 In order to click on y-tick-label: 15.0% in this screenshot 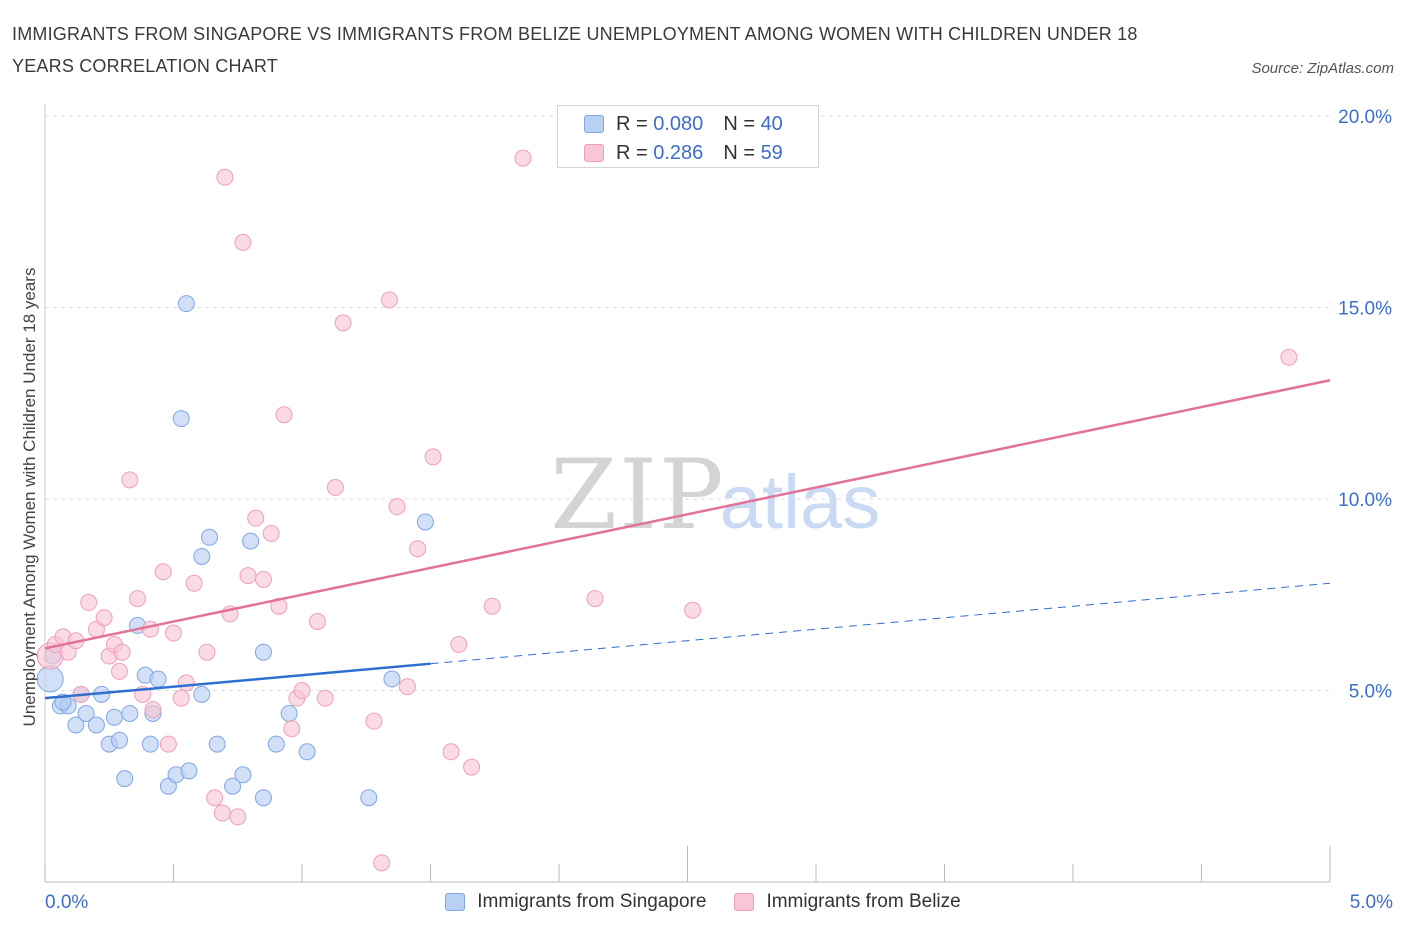, I will do `click(1365, 309)`.